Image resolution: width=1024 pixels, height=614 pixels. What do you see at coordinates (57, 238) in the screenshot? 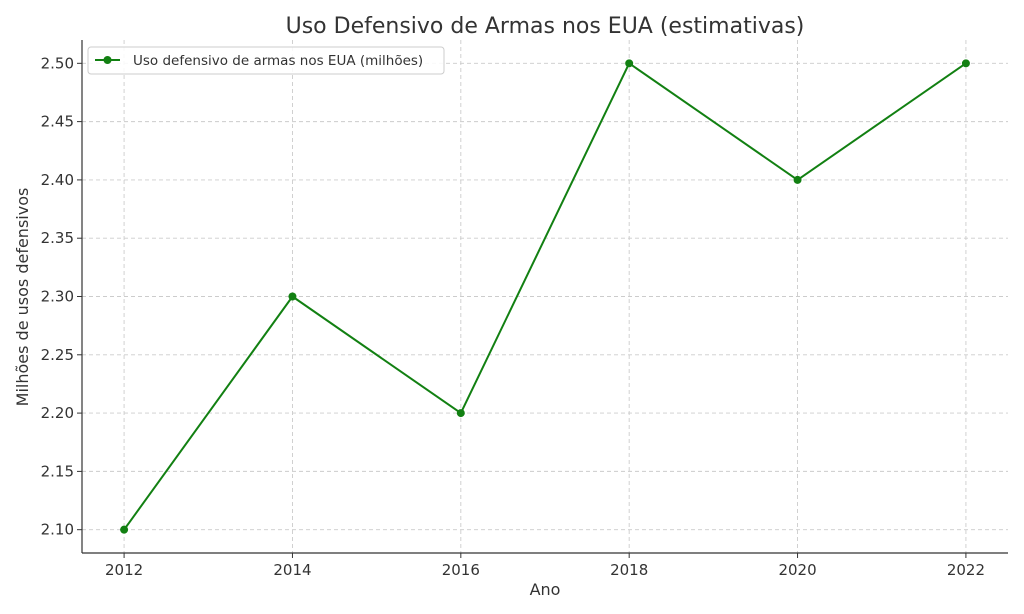
I see `y-tick-label: 2.35` at bounding box center [57, 238].